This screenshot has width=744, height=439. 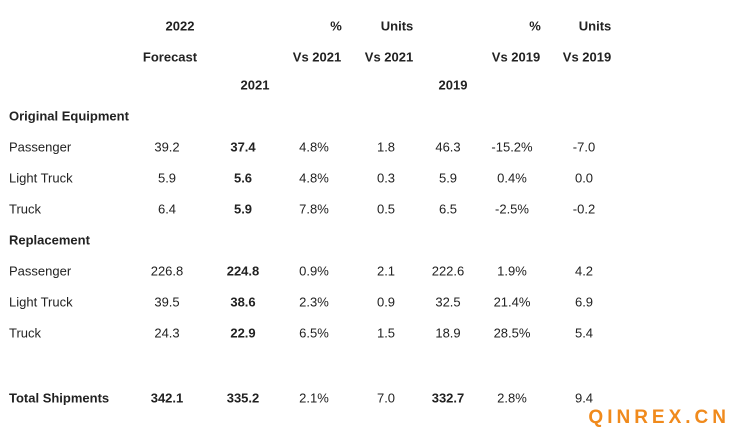 What do you see at coordinates (167, 398) in the screenshot?
I see `cell: 342.1` at bounding box center [167, 398].